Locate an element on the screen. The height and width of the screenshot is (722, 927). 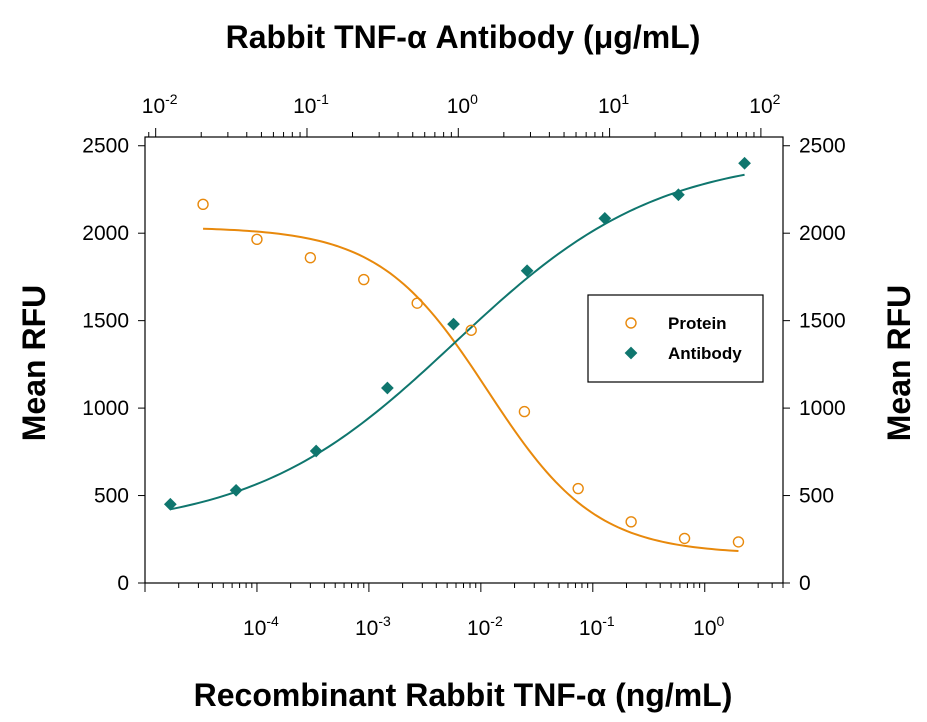
top-x-tick-label: 10² is located at coordinates (764, 104).